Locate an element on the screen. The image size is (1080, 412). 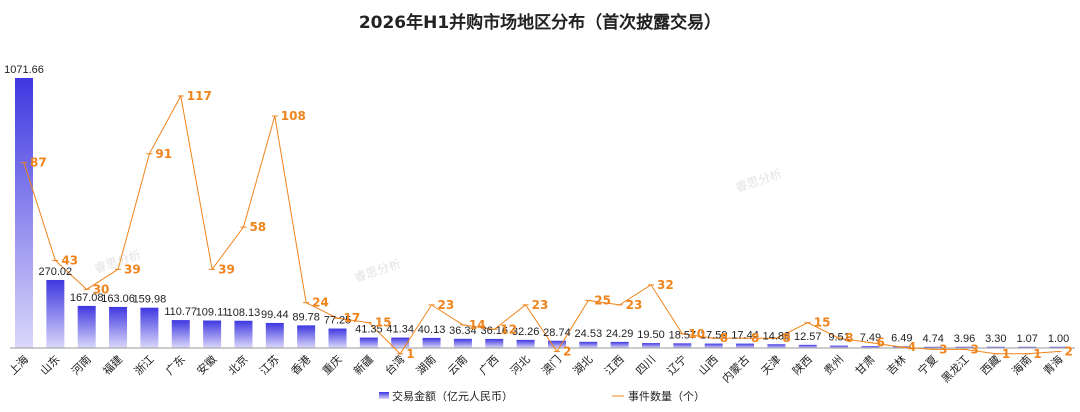
bar-value-label: 89.78 is located at coordinates (306, 317).